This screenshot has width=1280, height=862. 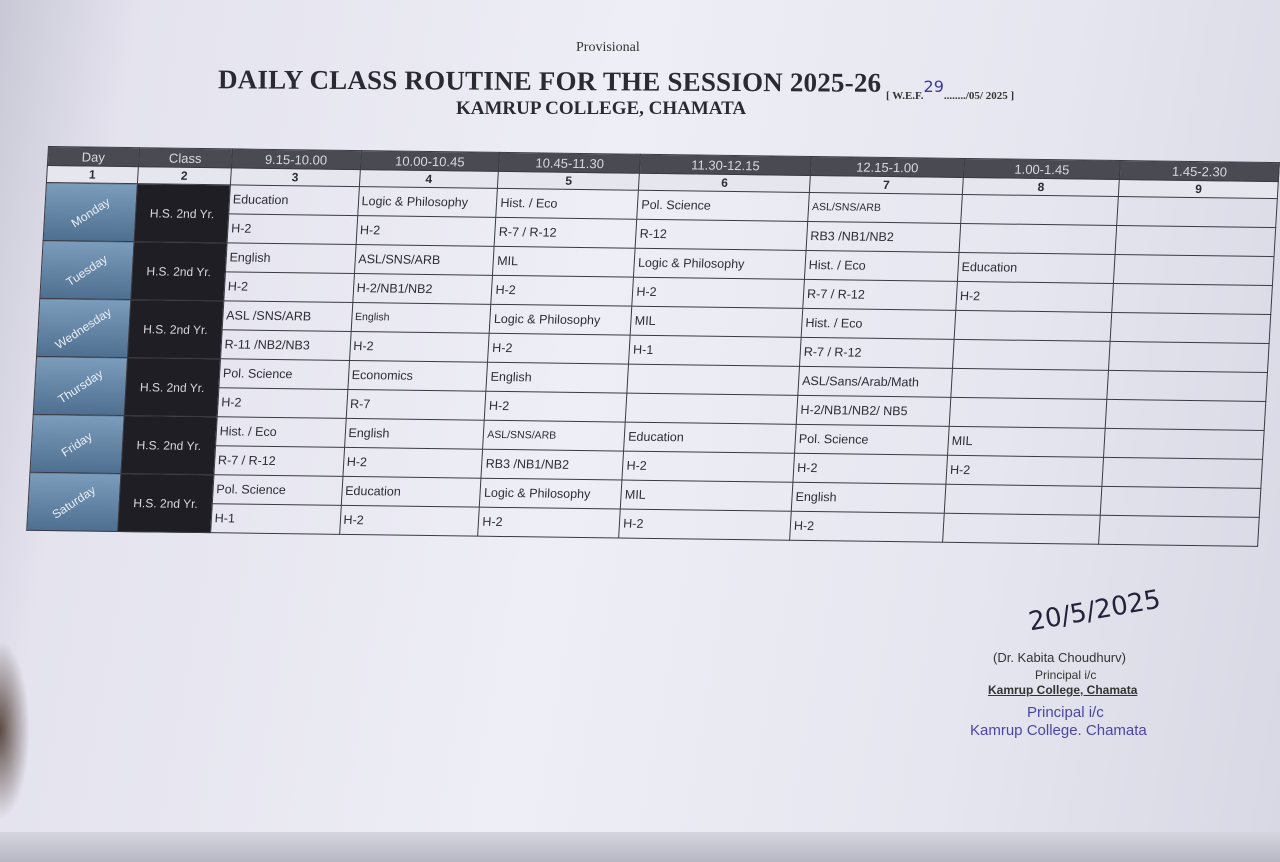 I want to click on day-cell: Monday, so click(x=90, y=212).